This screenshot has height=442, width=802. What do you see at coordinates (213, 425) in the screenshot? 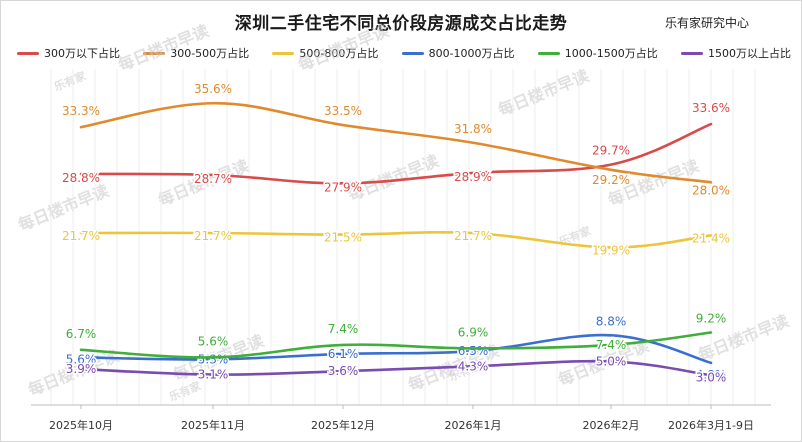
I see `x-tick-label: 2025年11月` at bounding box center [213, 425].